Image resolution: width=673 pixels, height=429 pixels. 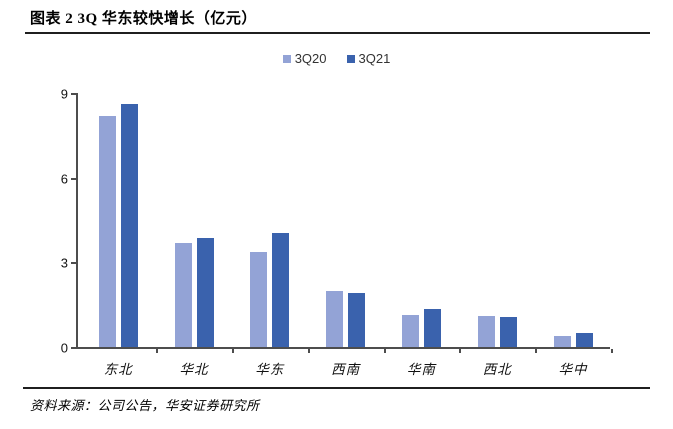 I want to click on bar-3Q20-东北, so click(x=107, y=231).